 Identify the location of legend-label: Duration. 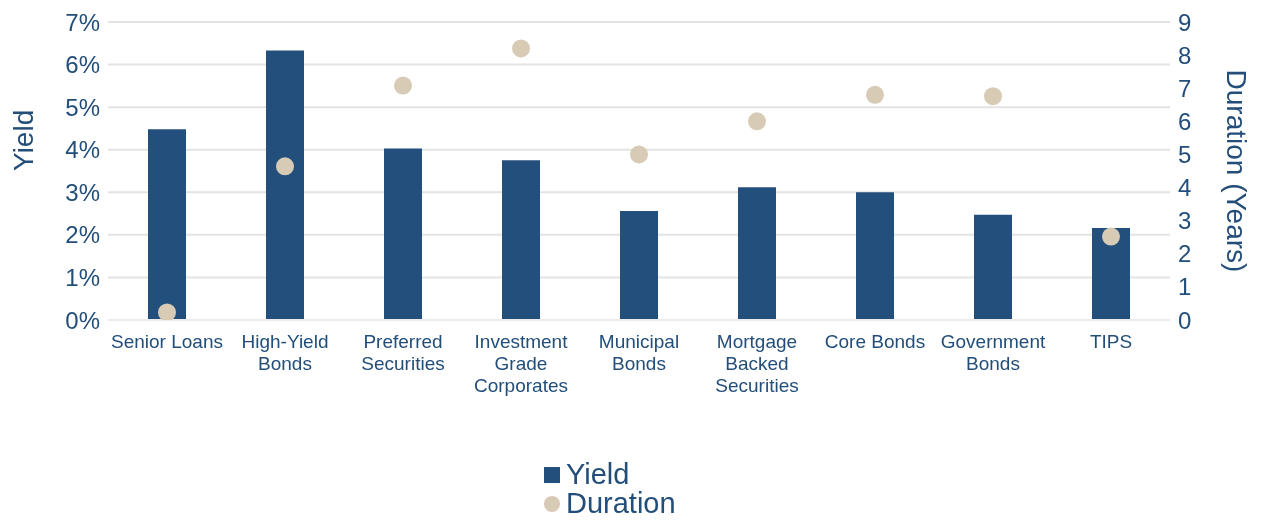
(621, 503).